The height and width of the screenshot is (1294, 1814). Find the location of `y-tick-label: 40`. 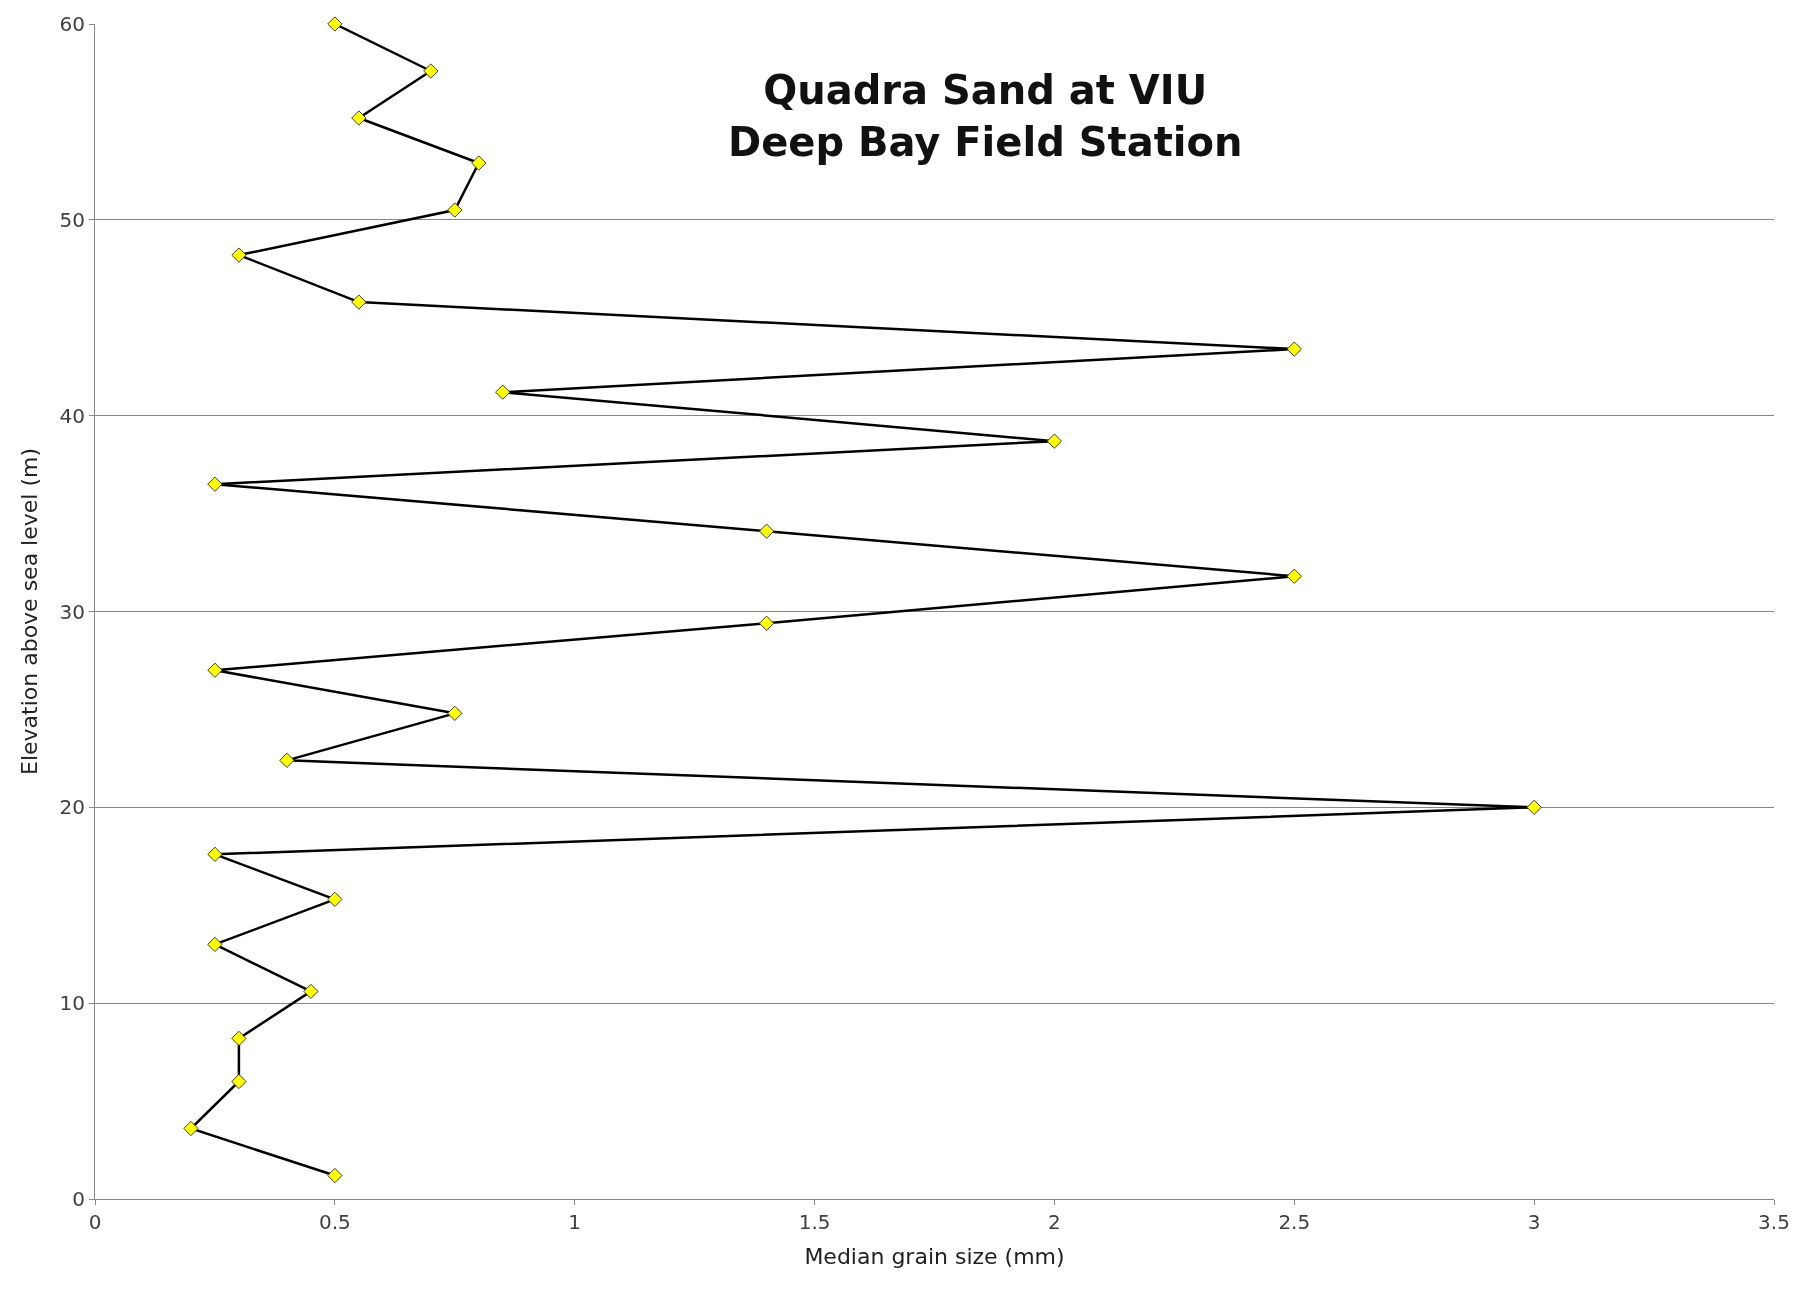

y-tick-label: 40 is located at coordinates (72, 415).